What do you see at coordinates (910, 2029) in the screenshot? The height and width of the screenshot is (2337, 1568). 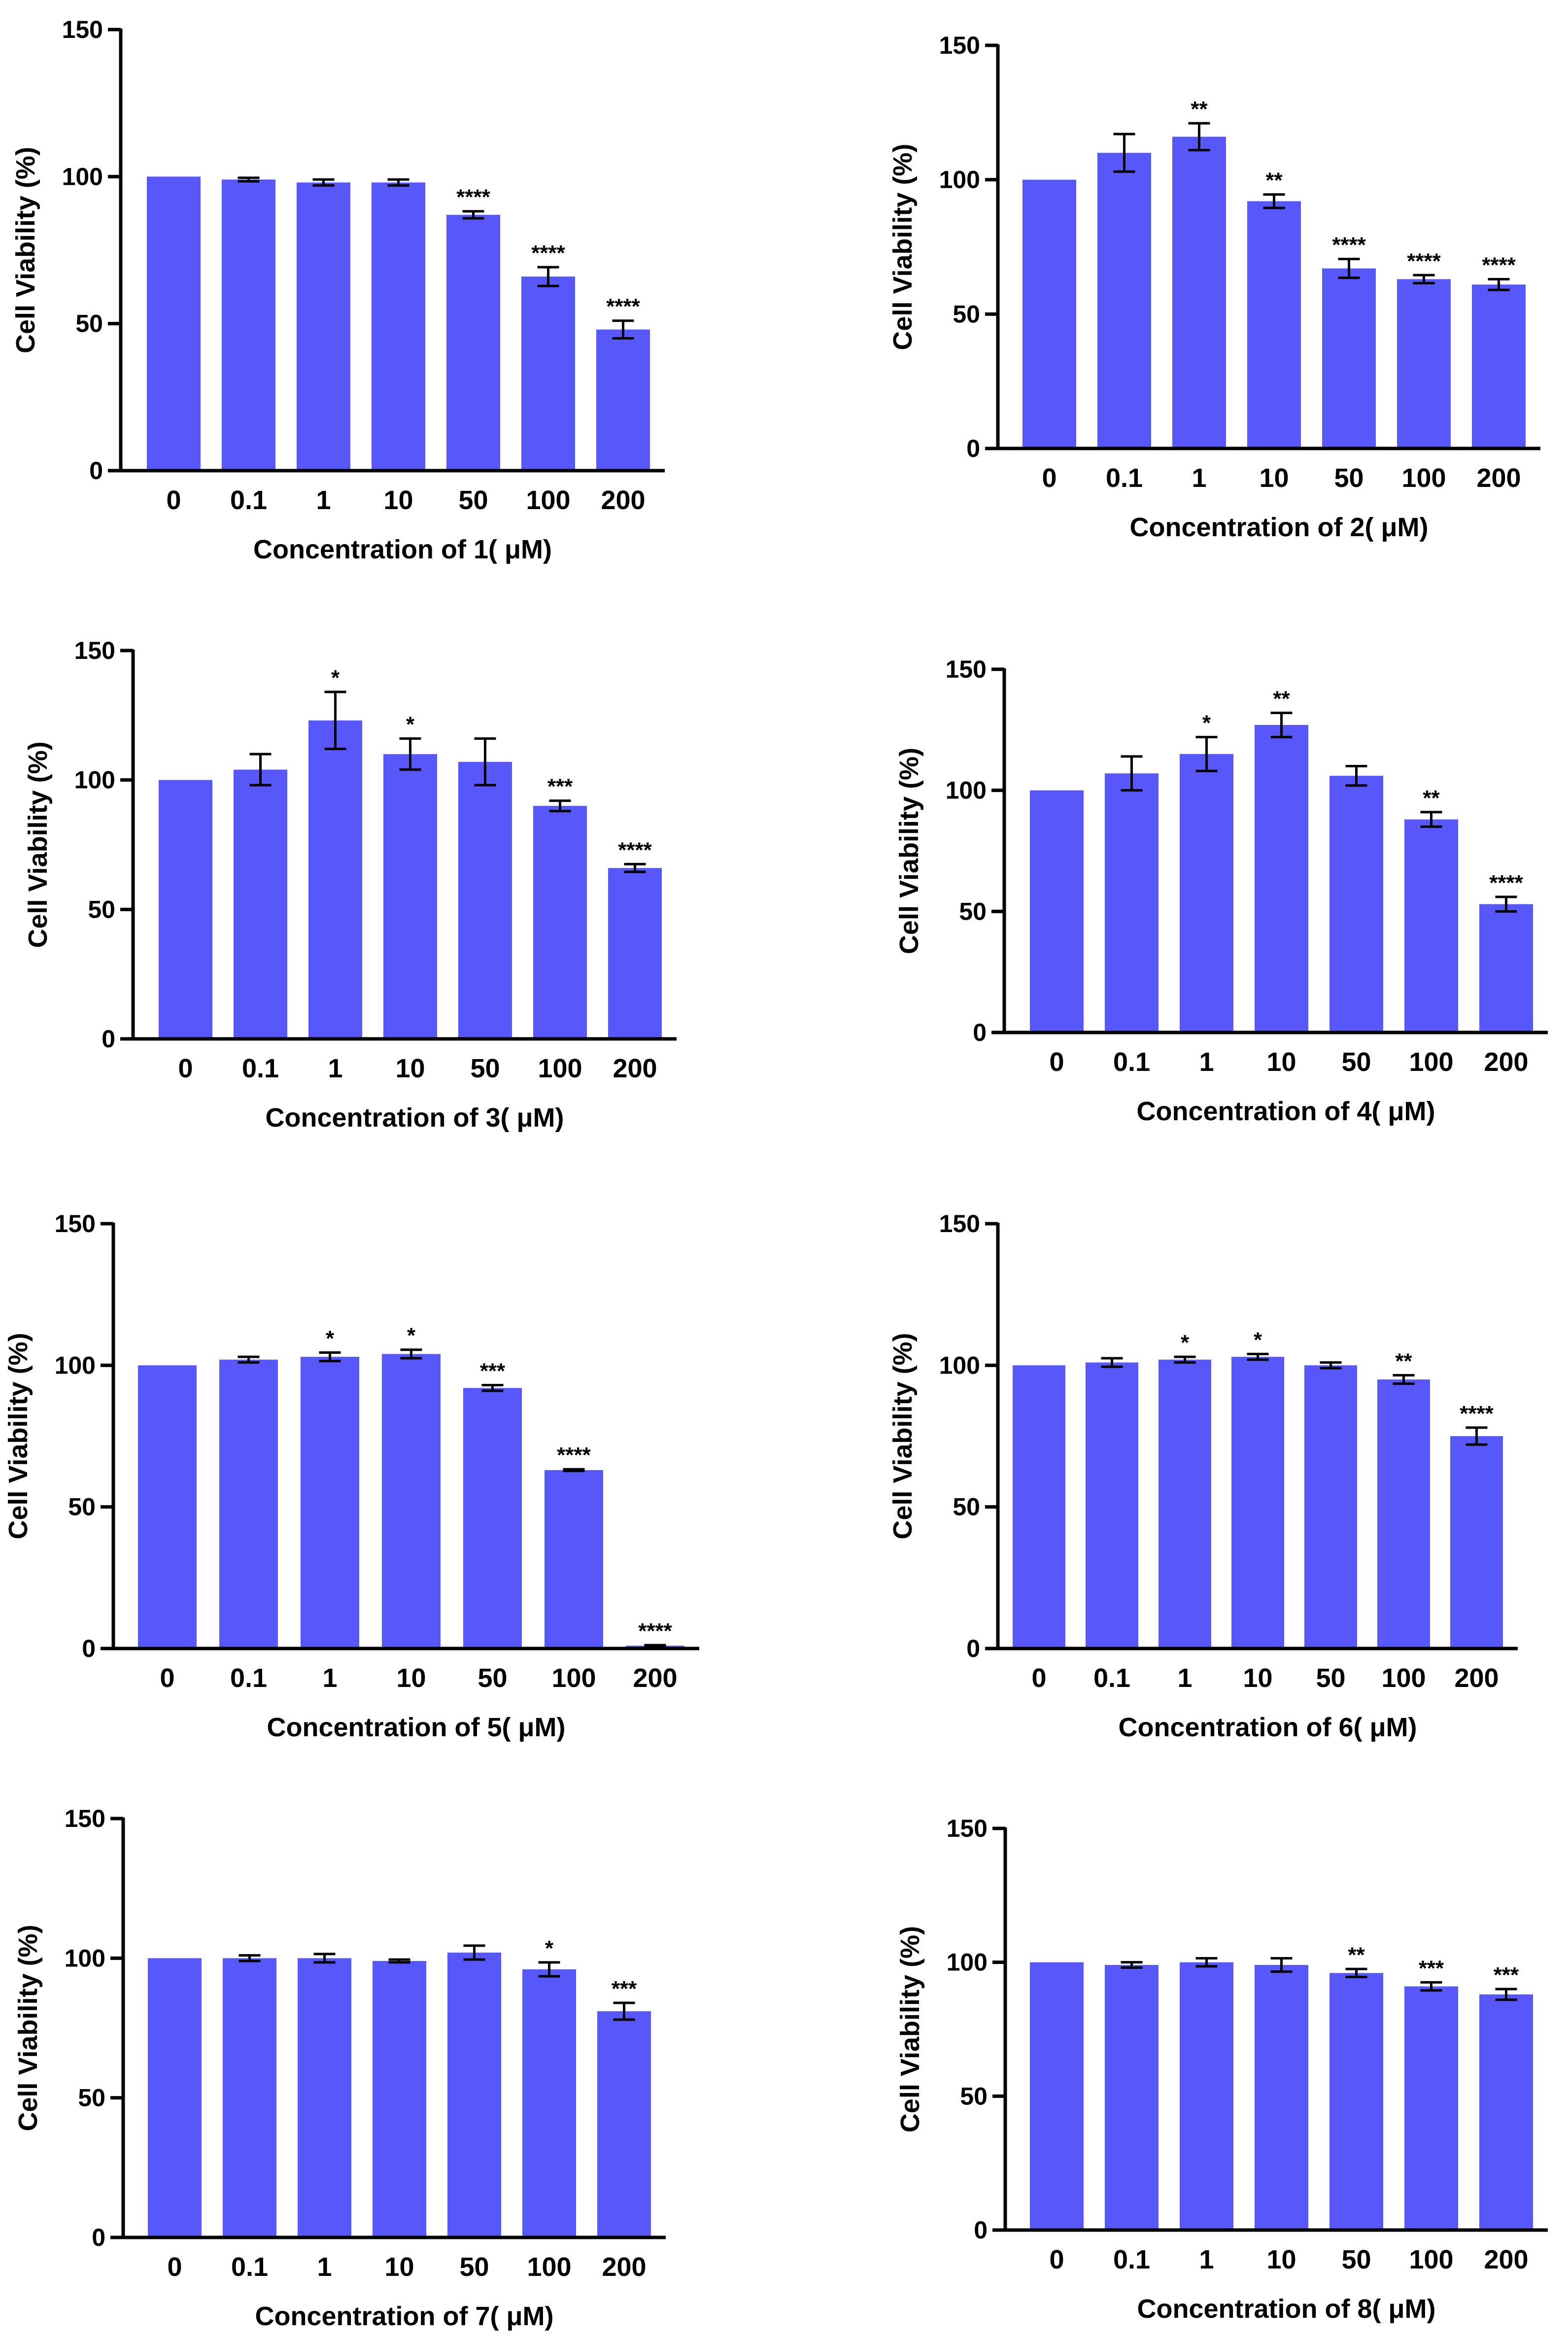 I see `chart-8-y-axis-title: Cell Viability (%)` at bounding box center [910, 2029].